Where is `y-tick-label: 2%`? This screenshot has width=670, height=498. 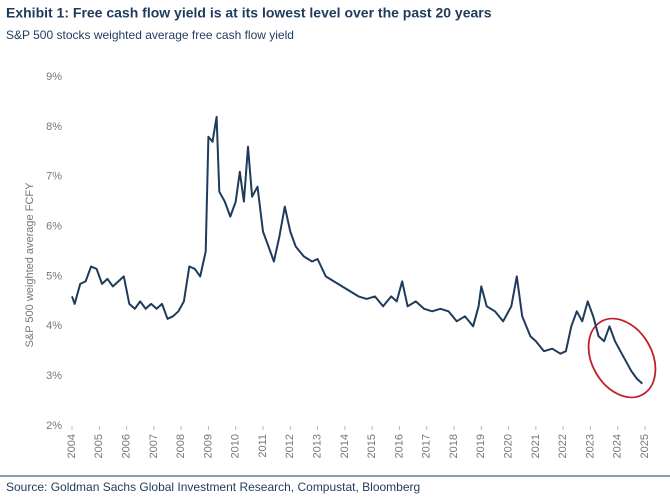
y-tick-label: 2% is located at coordinates (54, 426).